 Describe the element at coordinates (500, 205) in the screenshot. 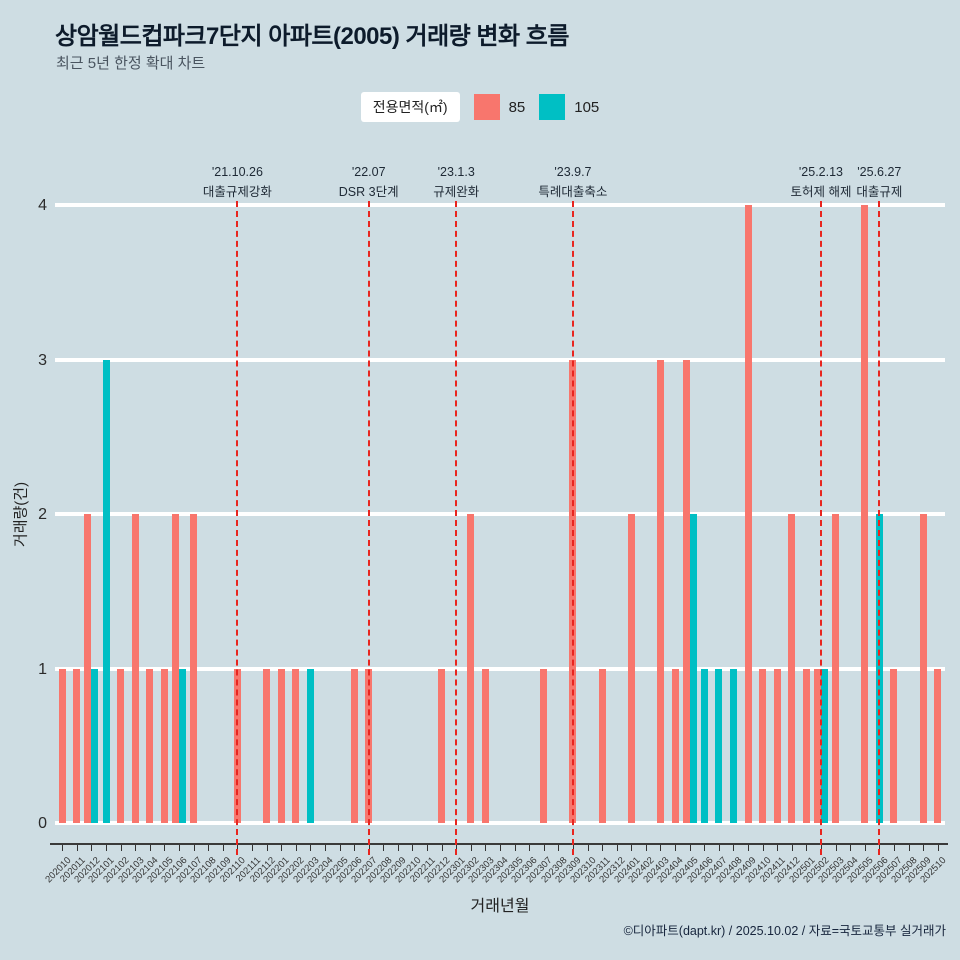

I see `gridline-y4` at that location.